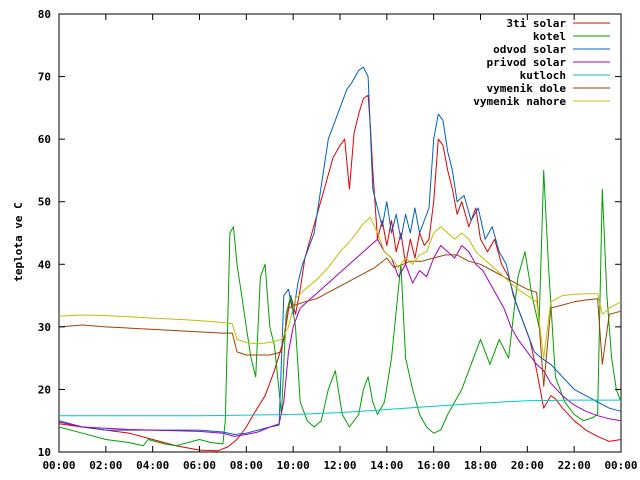 The image size is (640, 480). I want to click on y-tick-label: 70, so click(44, 77).